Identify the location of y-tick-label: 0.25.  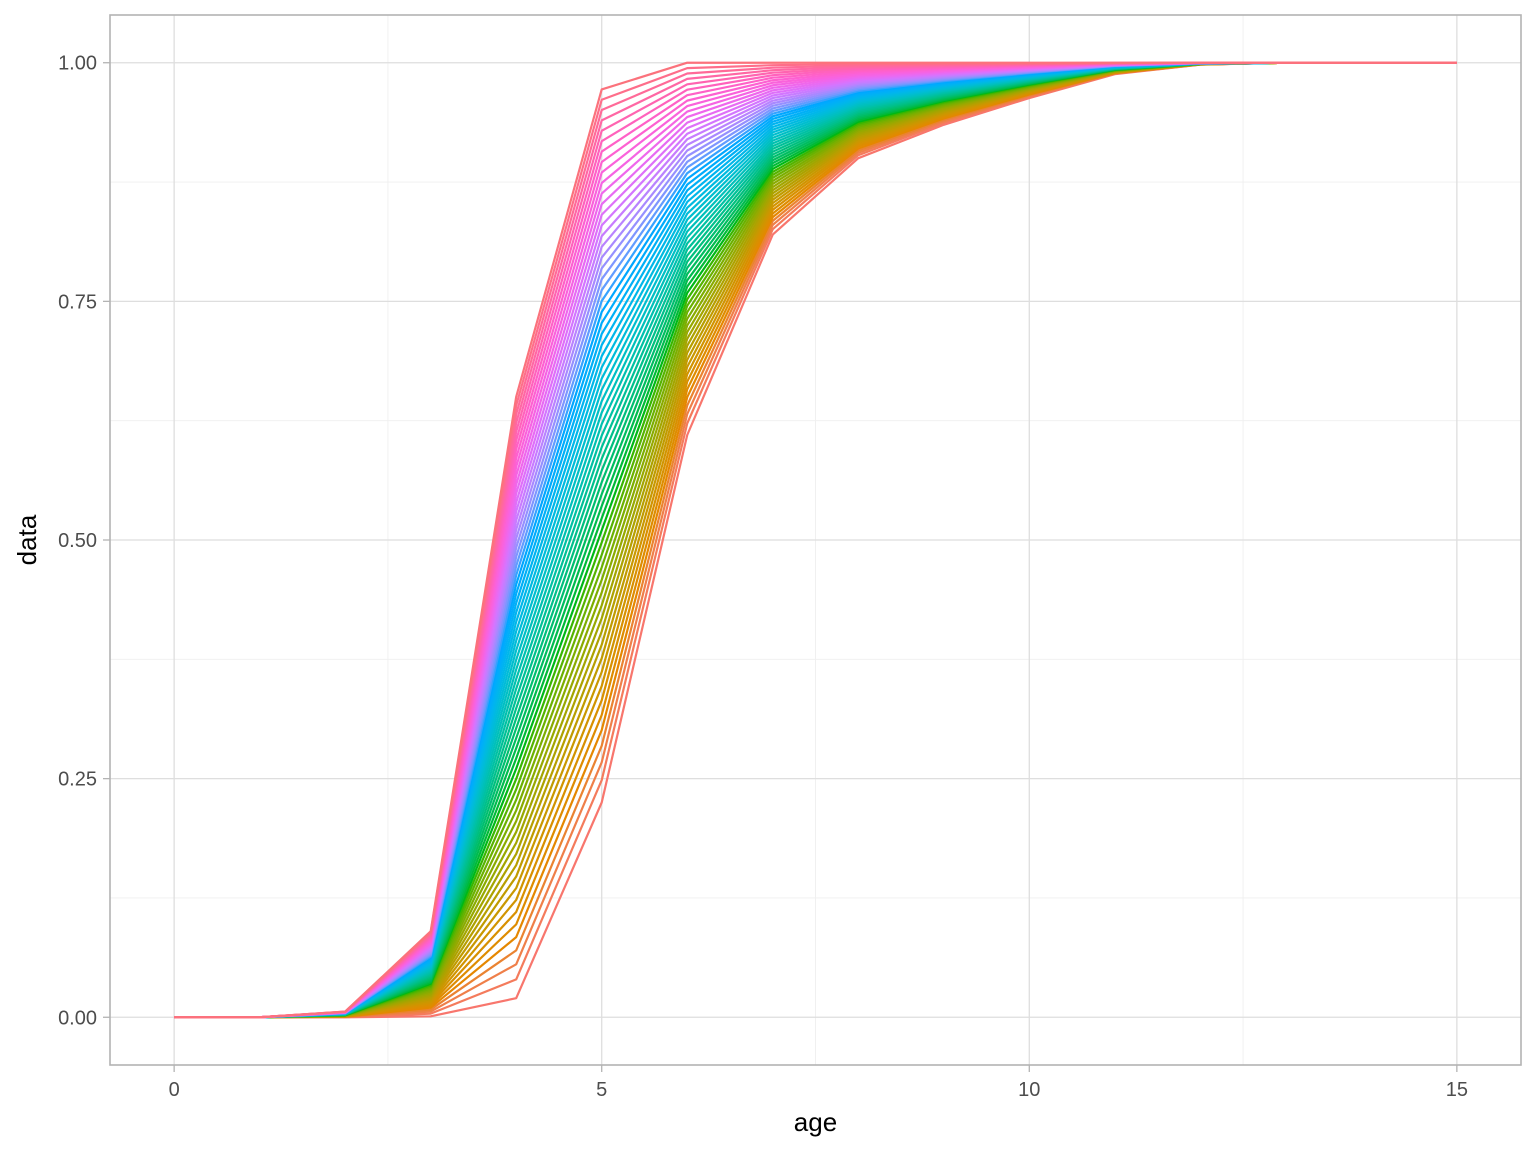
(77, 780).